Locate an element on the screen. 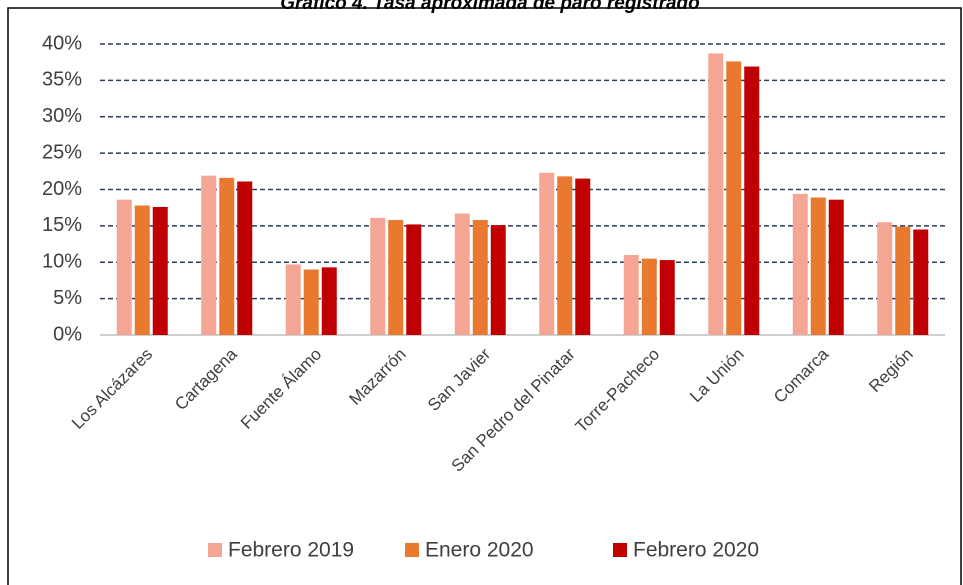 The height and width of the screenshot is (585, 963). y-tick-label: 20% is located at coordinates (62, 189).